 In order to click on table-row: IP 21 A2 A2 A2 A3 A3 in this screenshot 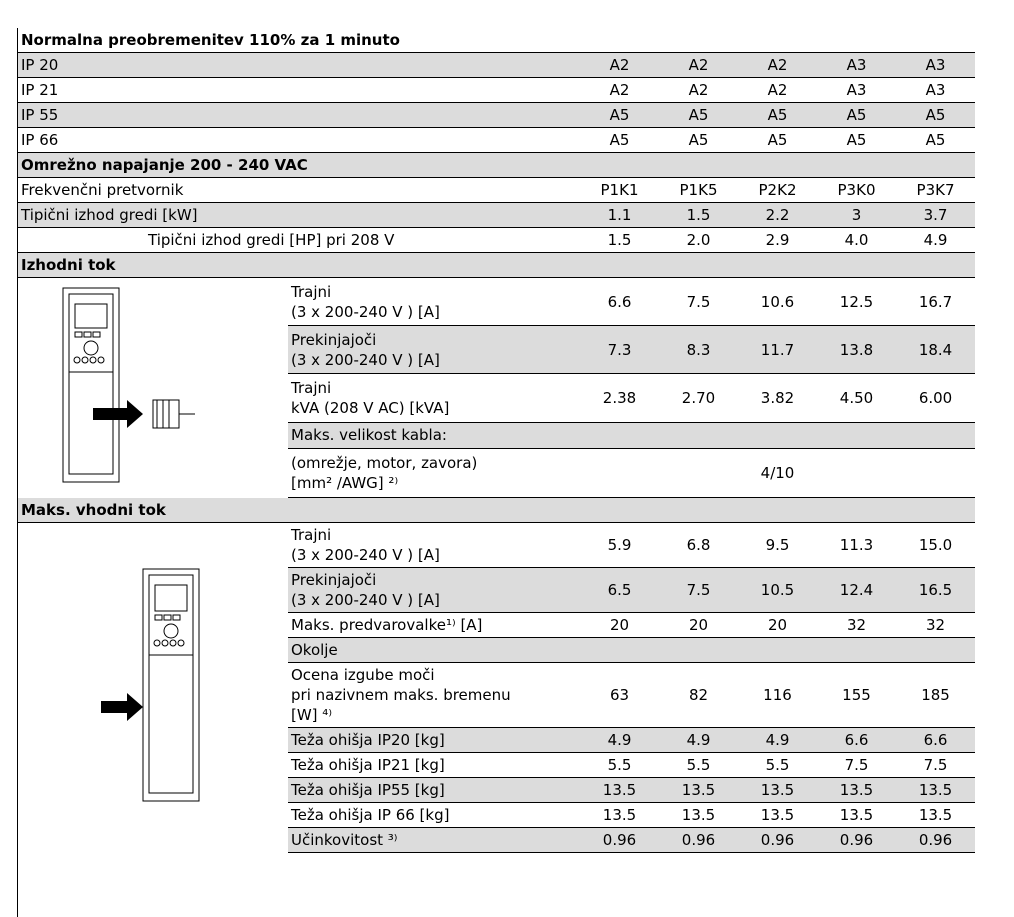, I will do `click(497, 90)`.